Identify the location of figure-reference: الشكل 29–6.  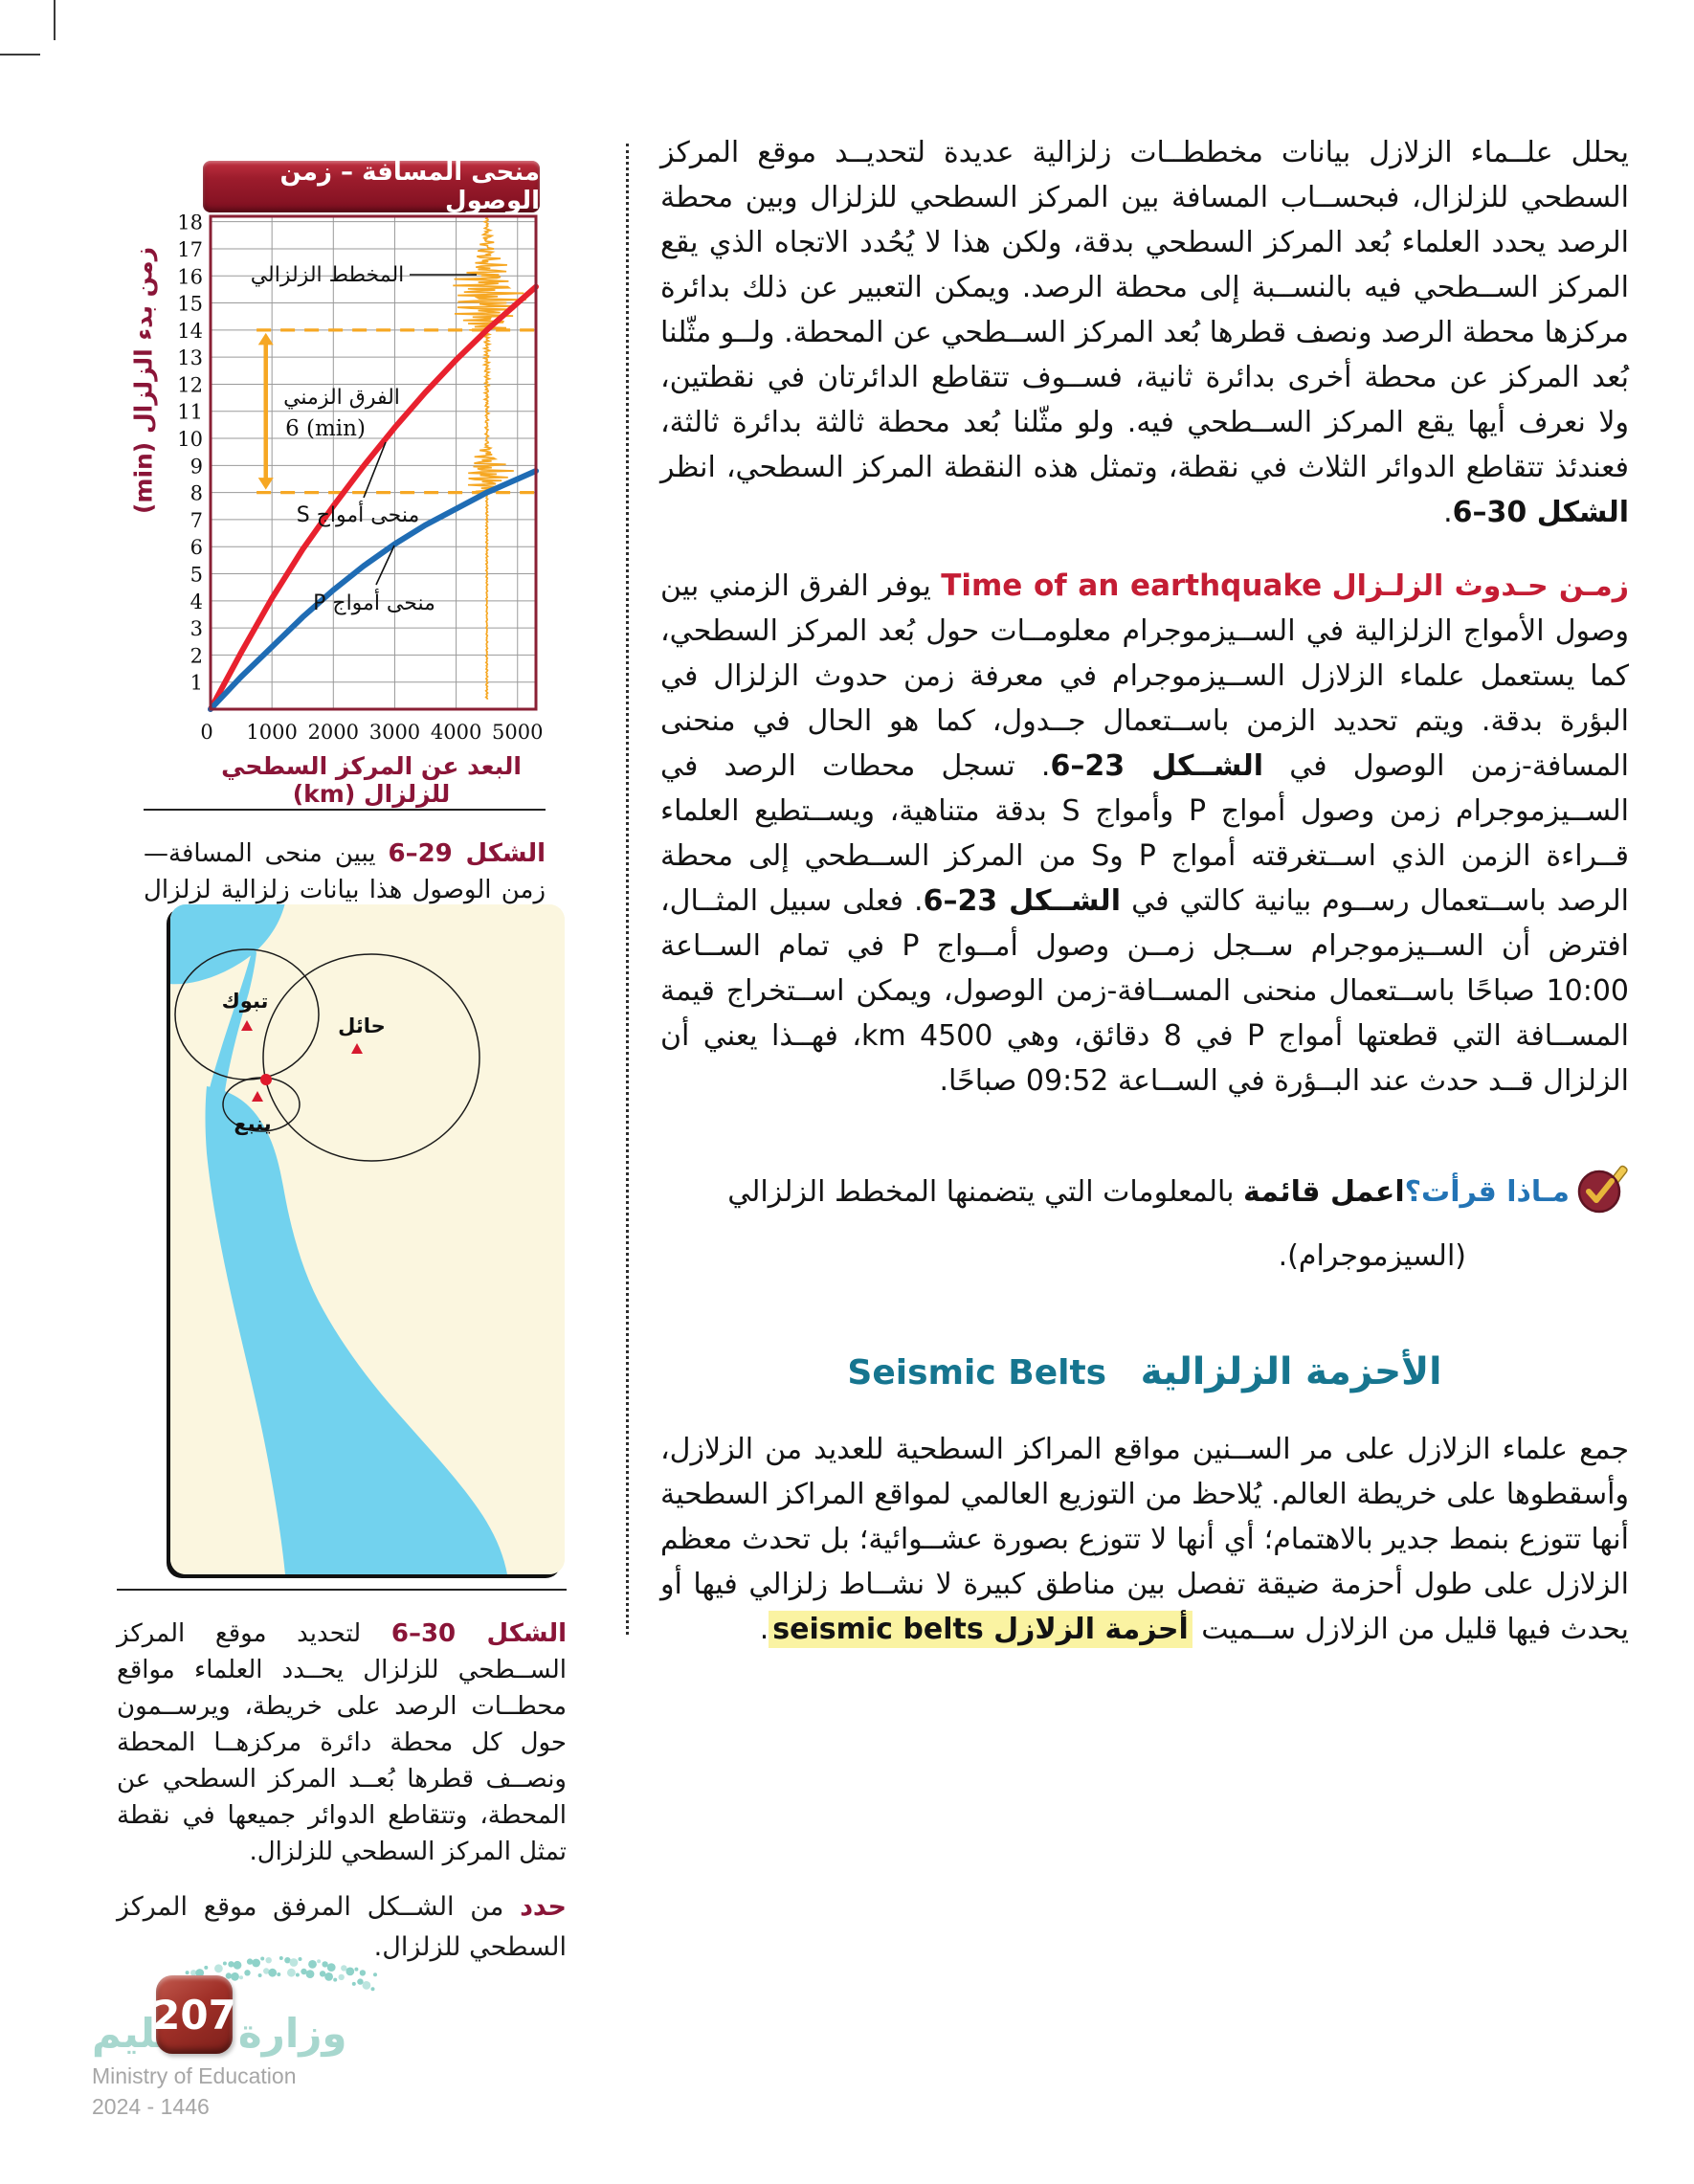
(467, 854).